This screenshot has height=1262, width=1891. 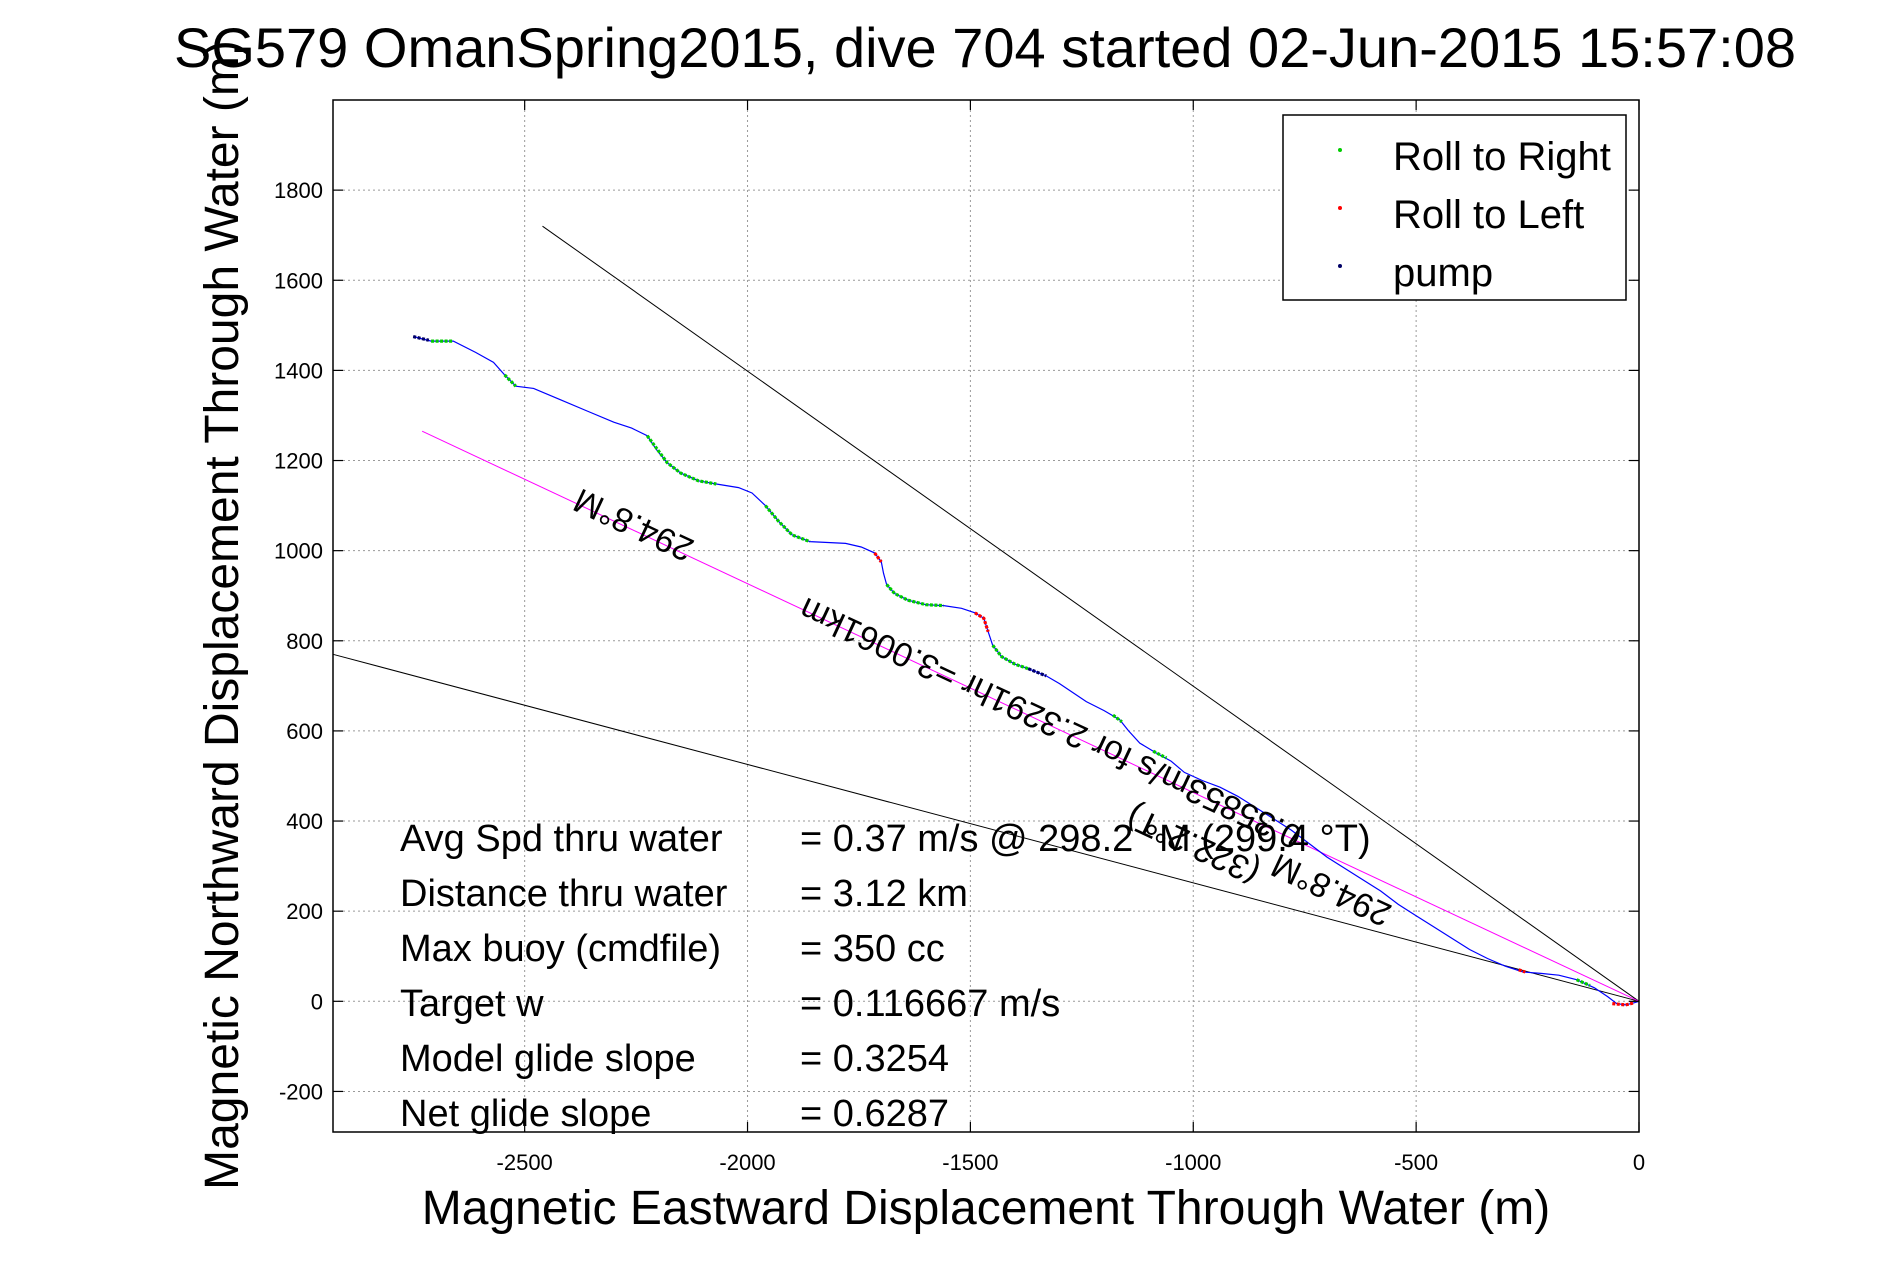 What do you see at coordinates (1340, 266) in the screenshot?
I see `legend-marker-pump` at bounding box center [1340, 266].